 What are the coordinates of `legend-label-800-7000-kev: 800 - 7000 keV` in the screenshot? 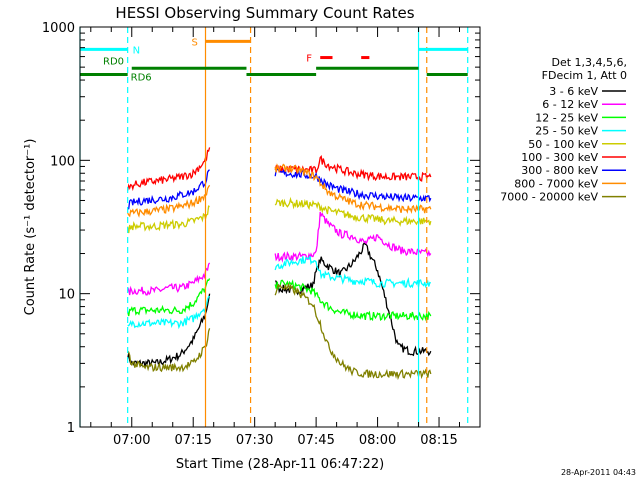 It's located at (556, 183).